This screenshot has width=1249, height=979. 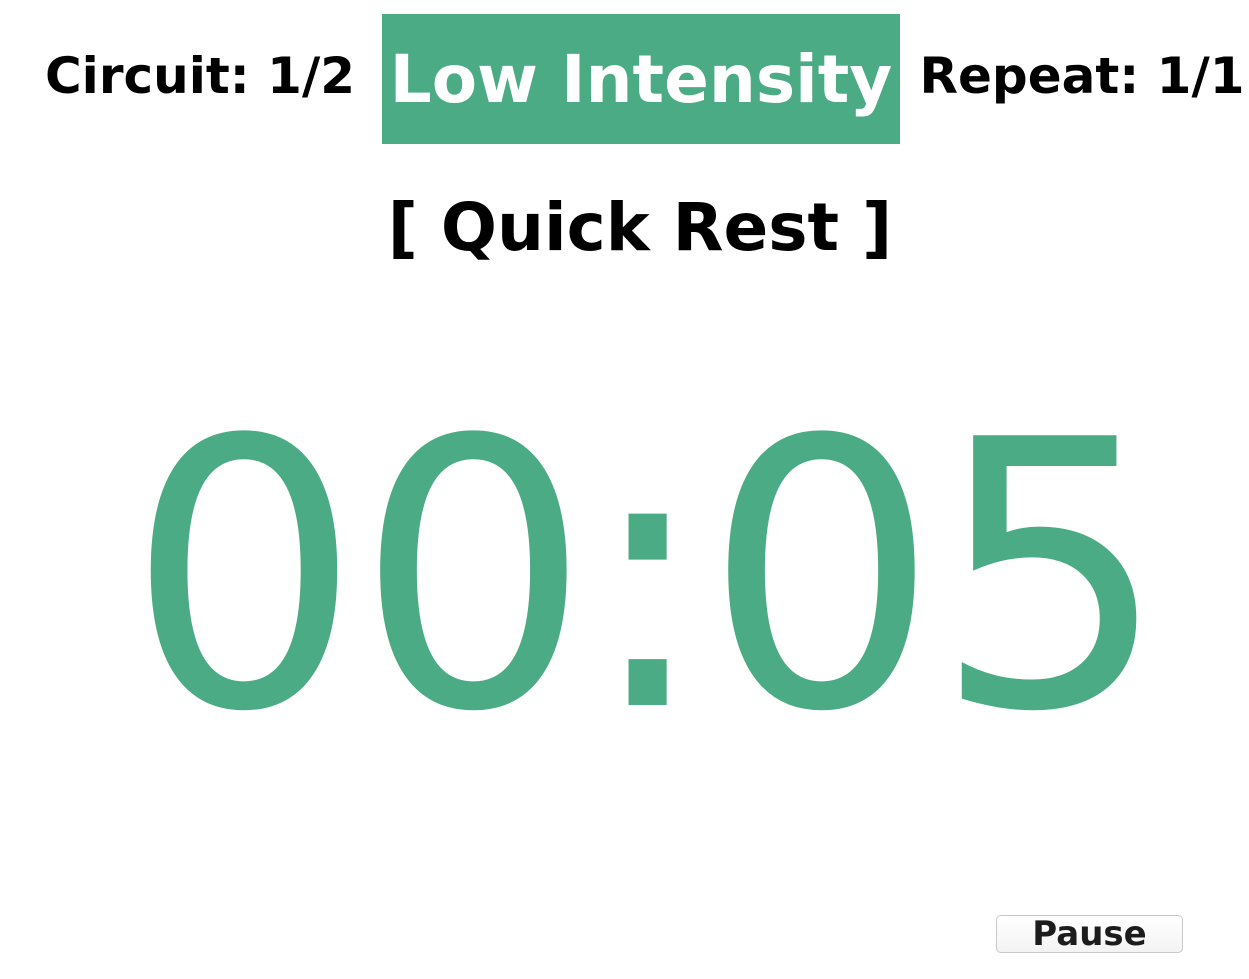 I want to click on circuit-counter: Circuit: 1/2, so click(x=199, y=76).